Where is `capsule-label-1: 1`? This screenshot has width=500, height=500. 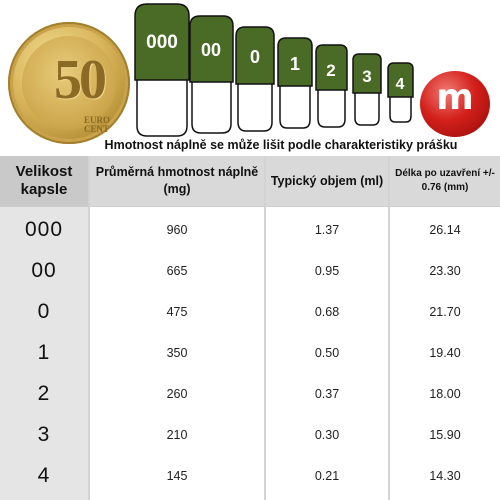
capsule-label-1: 1 is located at coordinates (295, 64).